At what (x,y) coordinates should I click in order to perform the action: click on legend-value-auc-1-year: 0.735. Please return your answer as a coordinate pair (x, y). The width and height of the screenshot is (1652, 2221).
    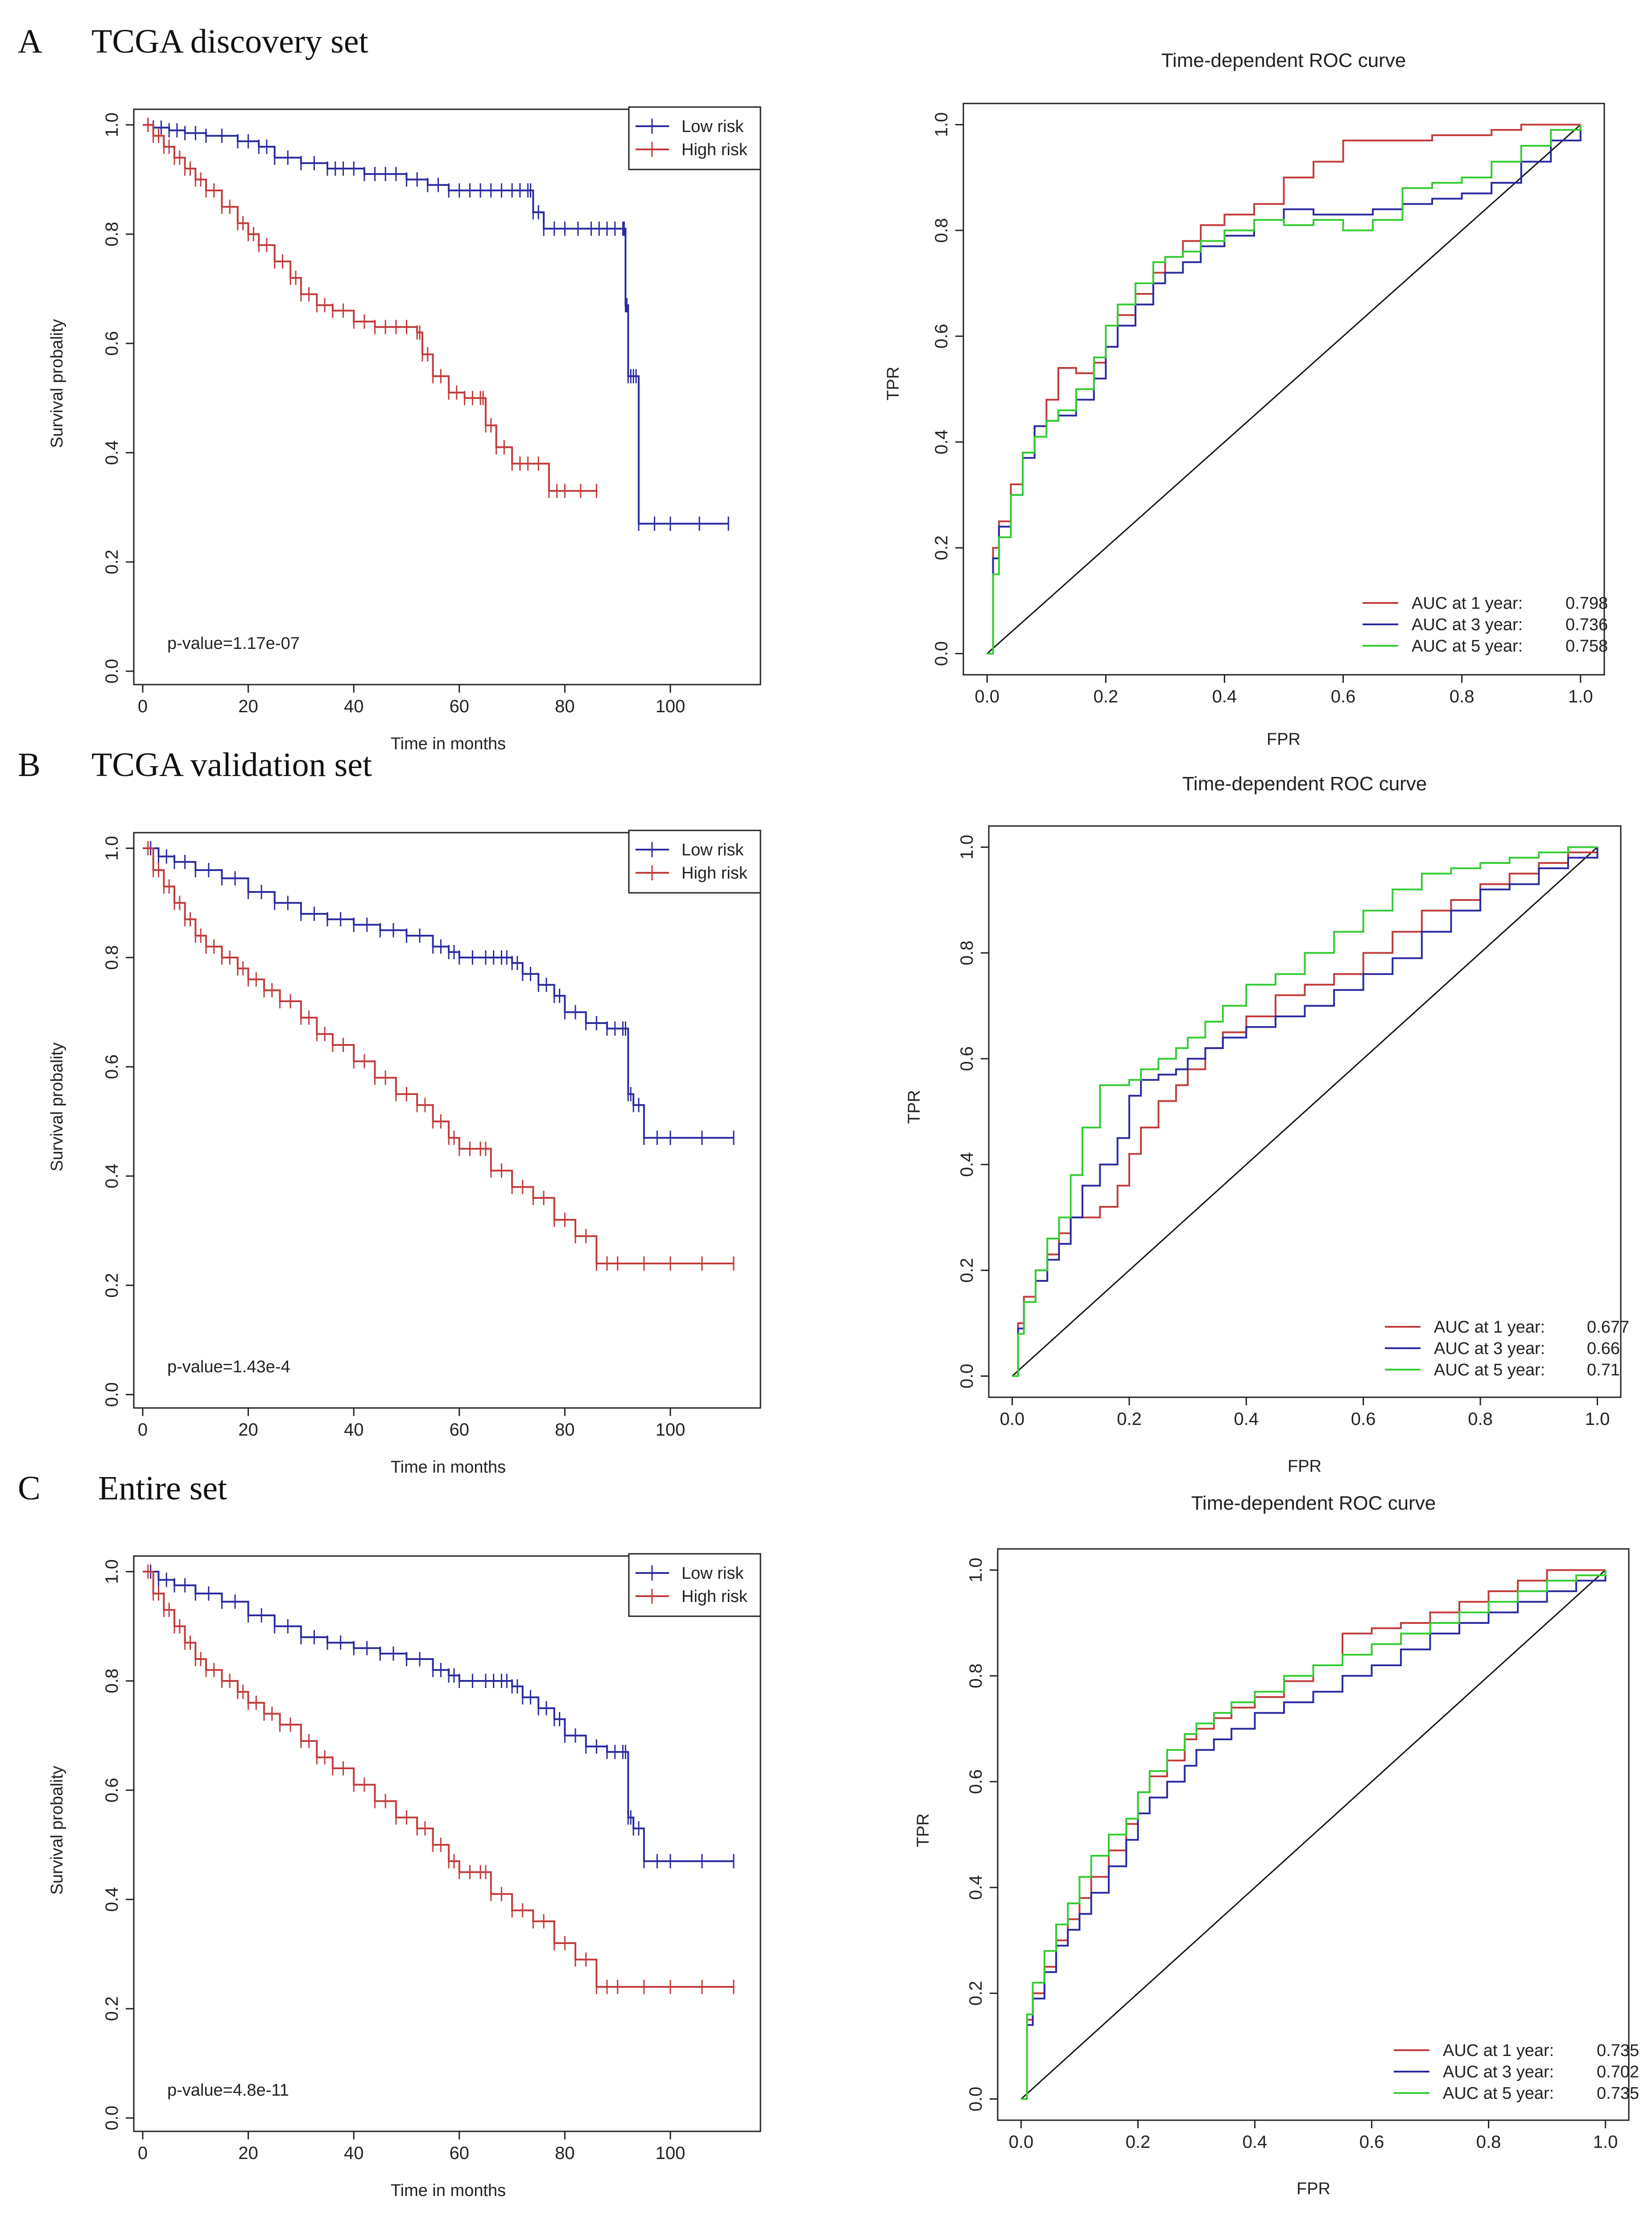
    Looking at the image, I should click on (1618, 2050).